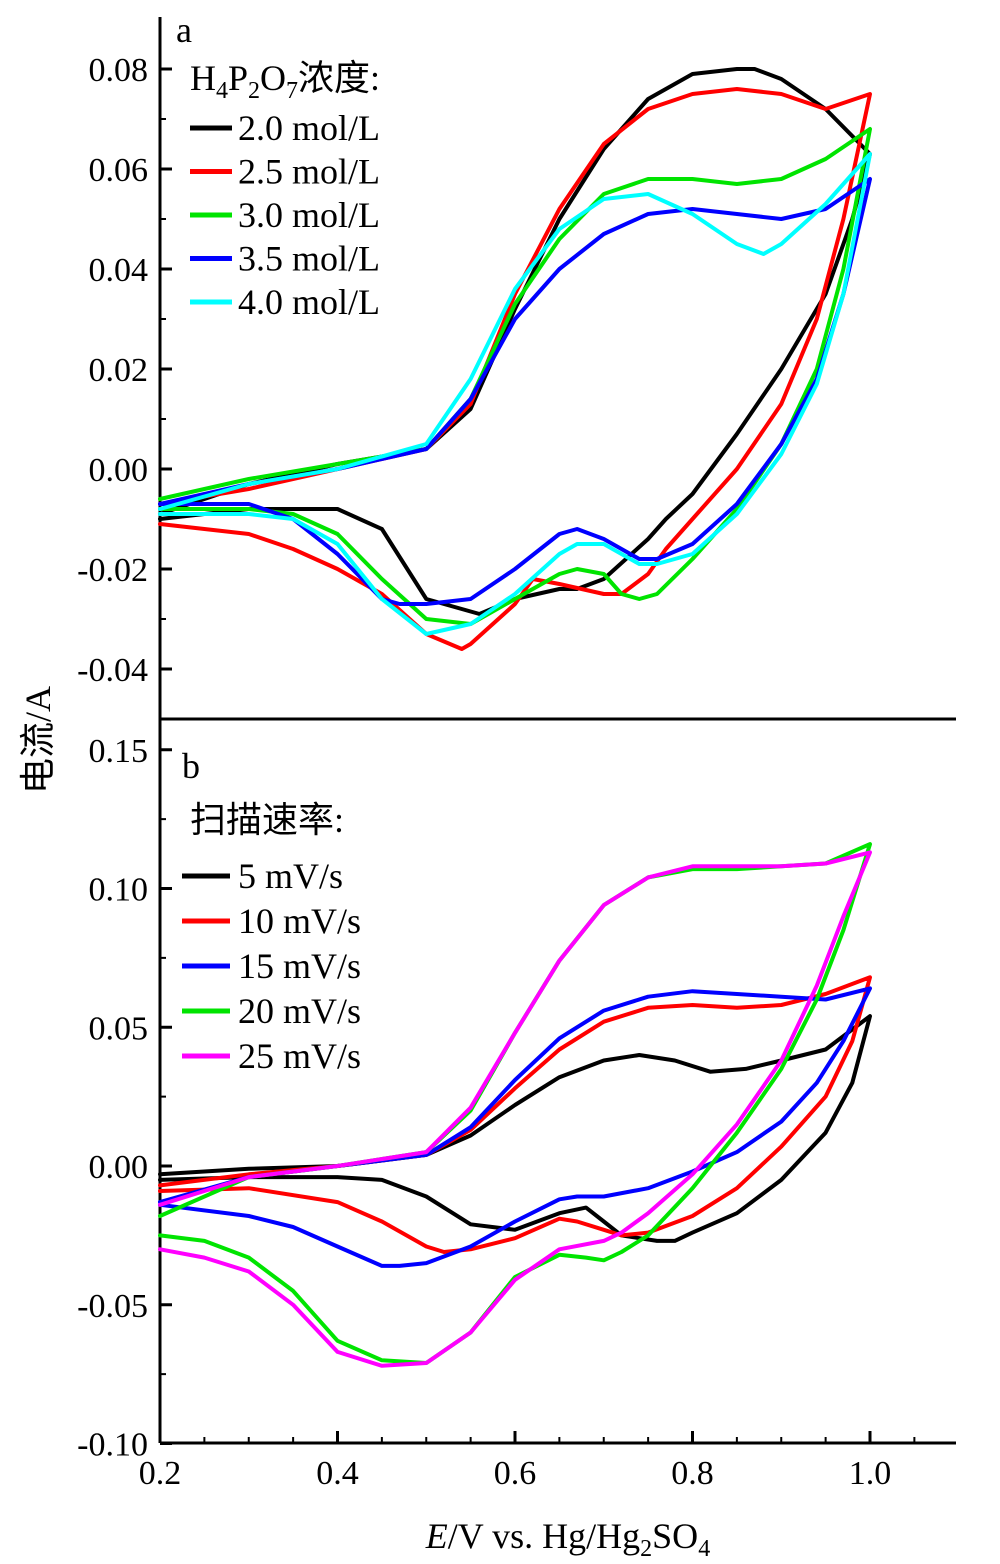 The image size is (1000, 1564). What do you see at coordinates (337, 1473) in the screenshot?
I see `x-tick-label: 0.4` at bounding box center [337, 1473].